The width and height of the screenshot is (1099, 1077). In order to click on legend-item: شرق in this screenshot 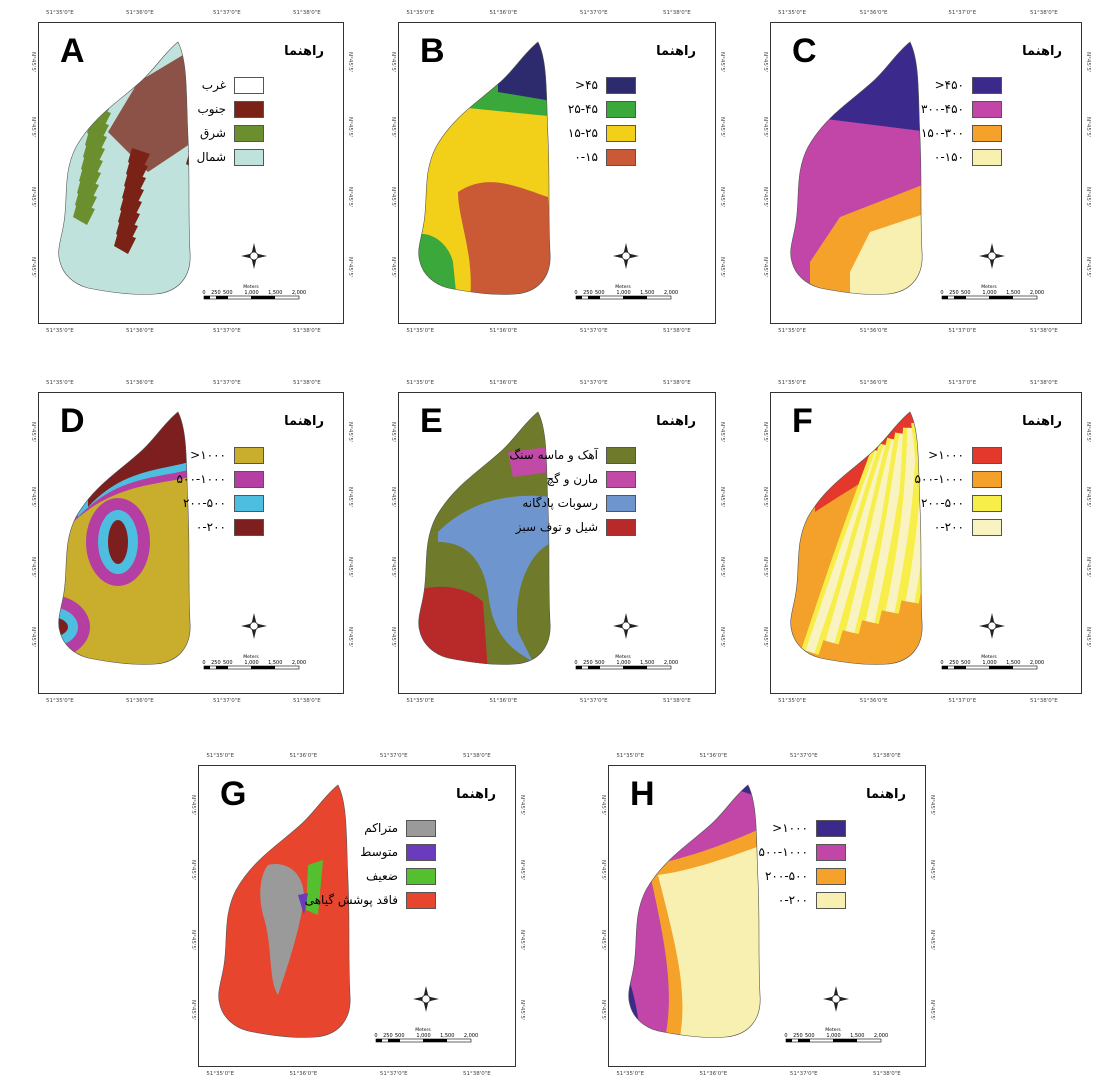, I will do `click(191, 134)`.